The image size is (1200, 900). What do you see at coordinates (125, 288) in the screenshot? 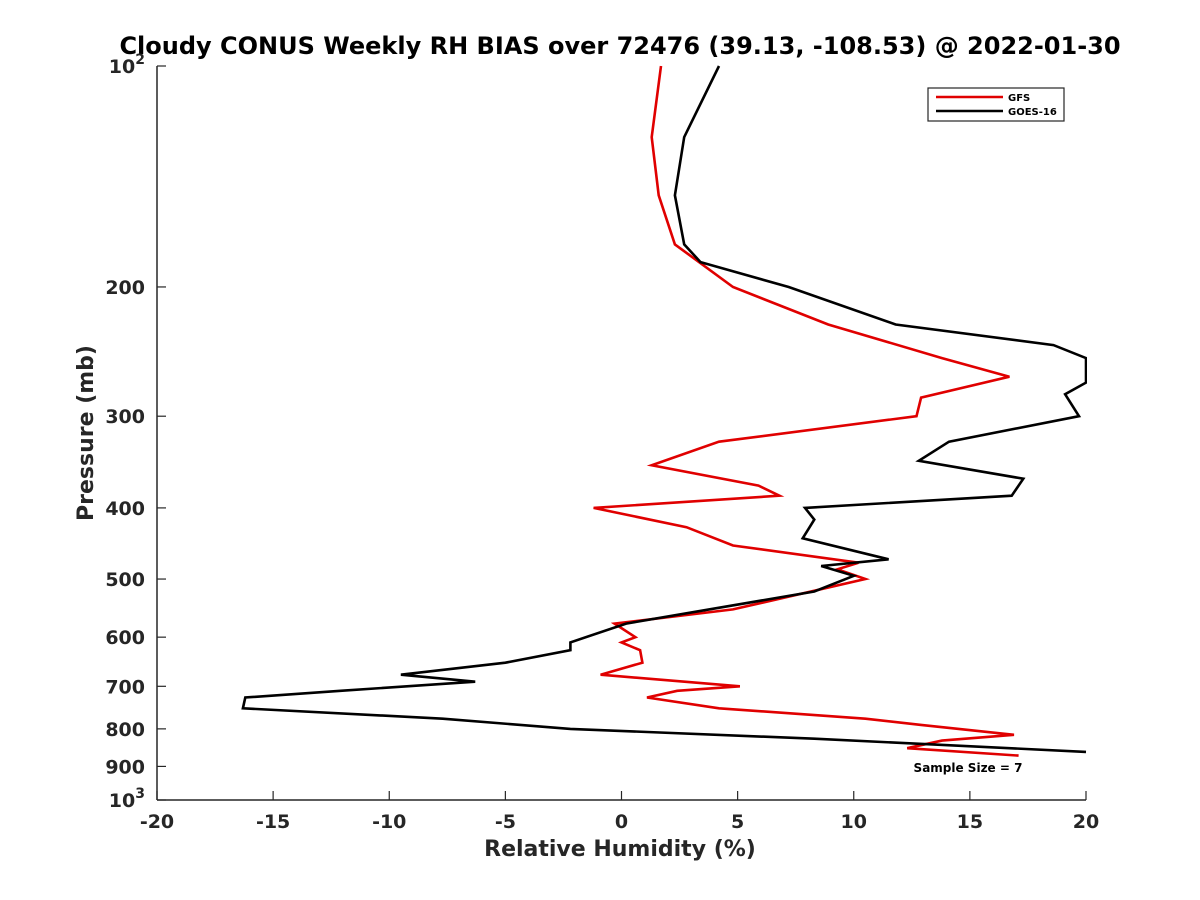
I see `y-tick-label: 200` at bounding box center [125, 288].